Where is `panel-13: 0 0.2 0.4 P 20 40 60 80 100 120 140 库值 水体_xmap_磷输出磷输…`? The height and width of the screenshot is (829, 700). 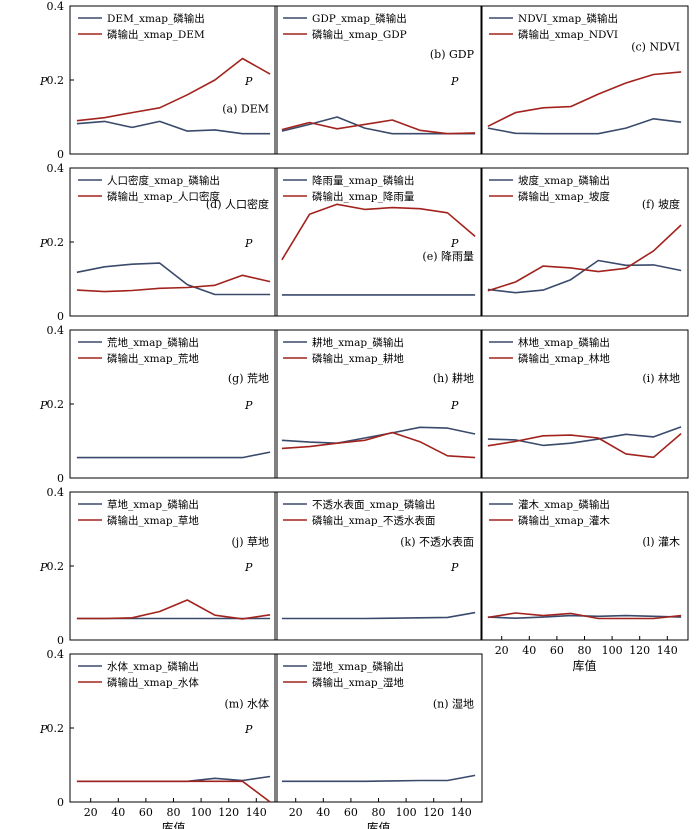
panel-13: 0 0.2 0.4 P 20 40 60 80 100 120 140 库值 水体_xmap_磷输出磷输… is located at coordinates (158, 738).